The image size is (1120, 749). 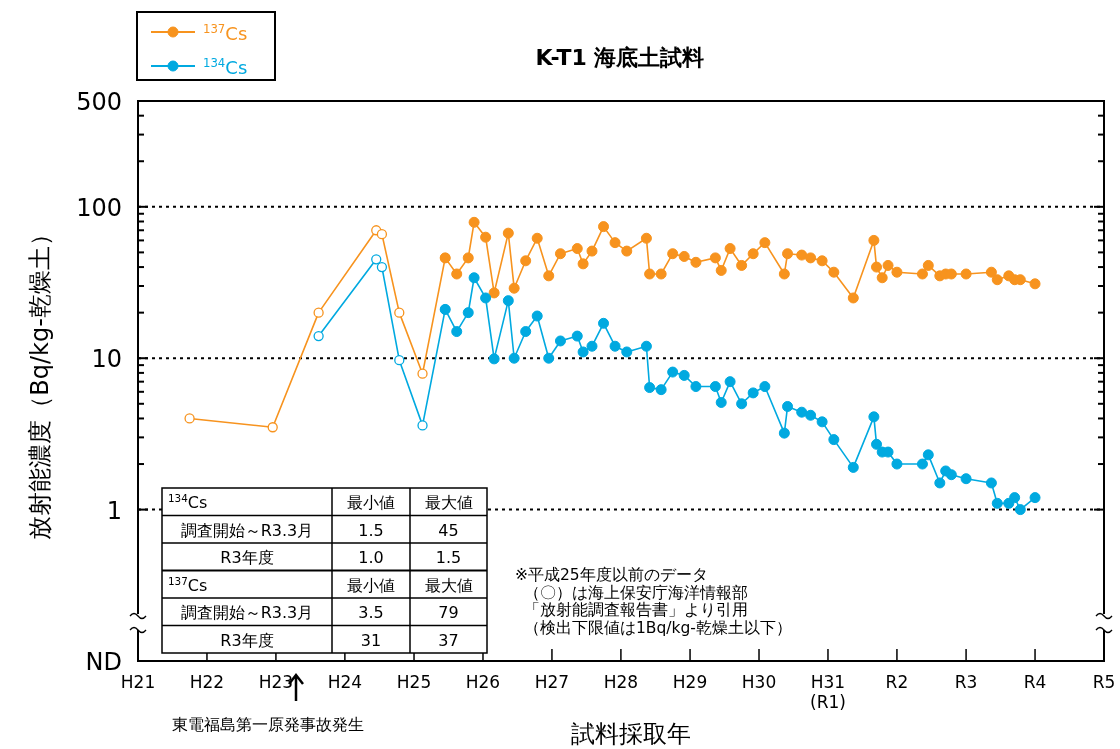 I want to click on y-tick-label: 10, so click(x=106, y=359).